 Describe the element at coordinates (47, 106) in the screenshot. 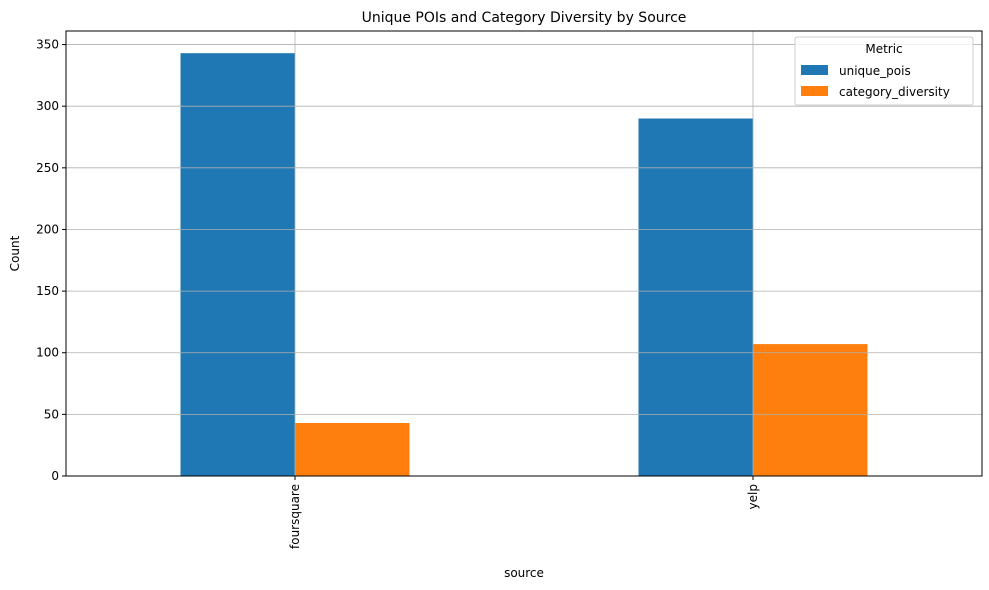

I see `y-tick-label: 300` at that location.